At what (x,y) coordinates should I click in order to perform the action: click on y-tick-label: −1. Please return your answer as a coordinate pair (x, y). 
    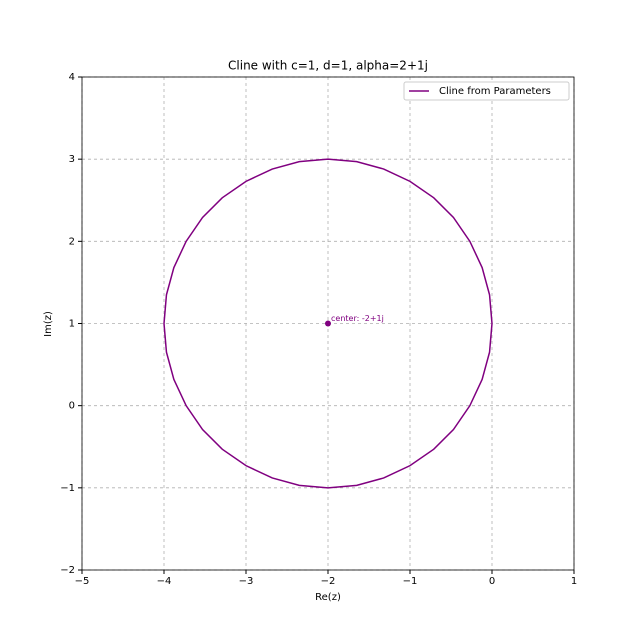
    Looking at the image, I should click on (67, 488).